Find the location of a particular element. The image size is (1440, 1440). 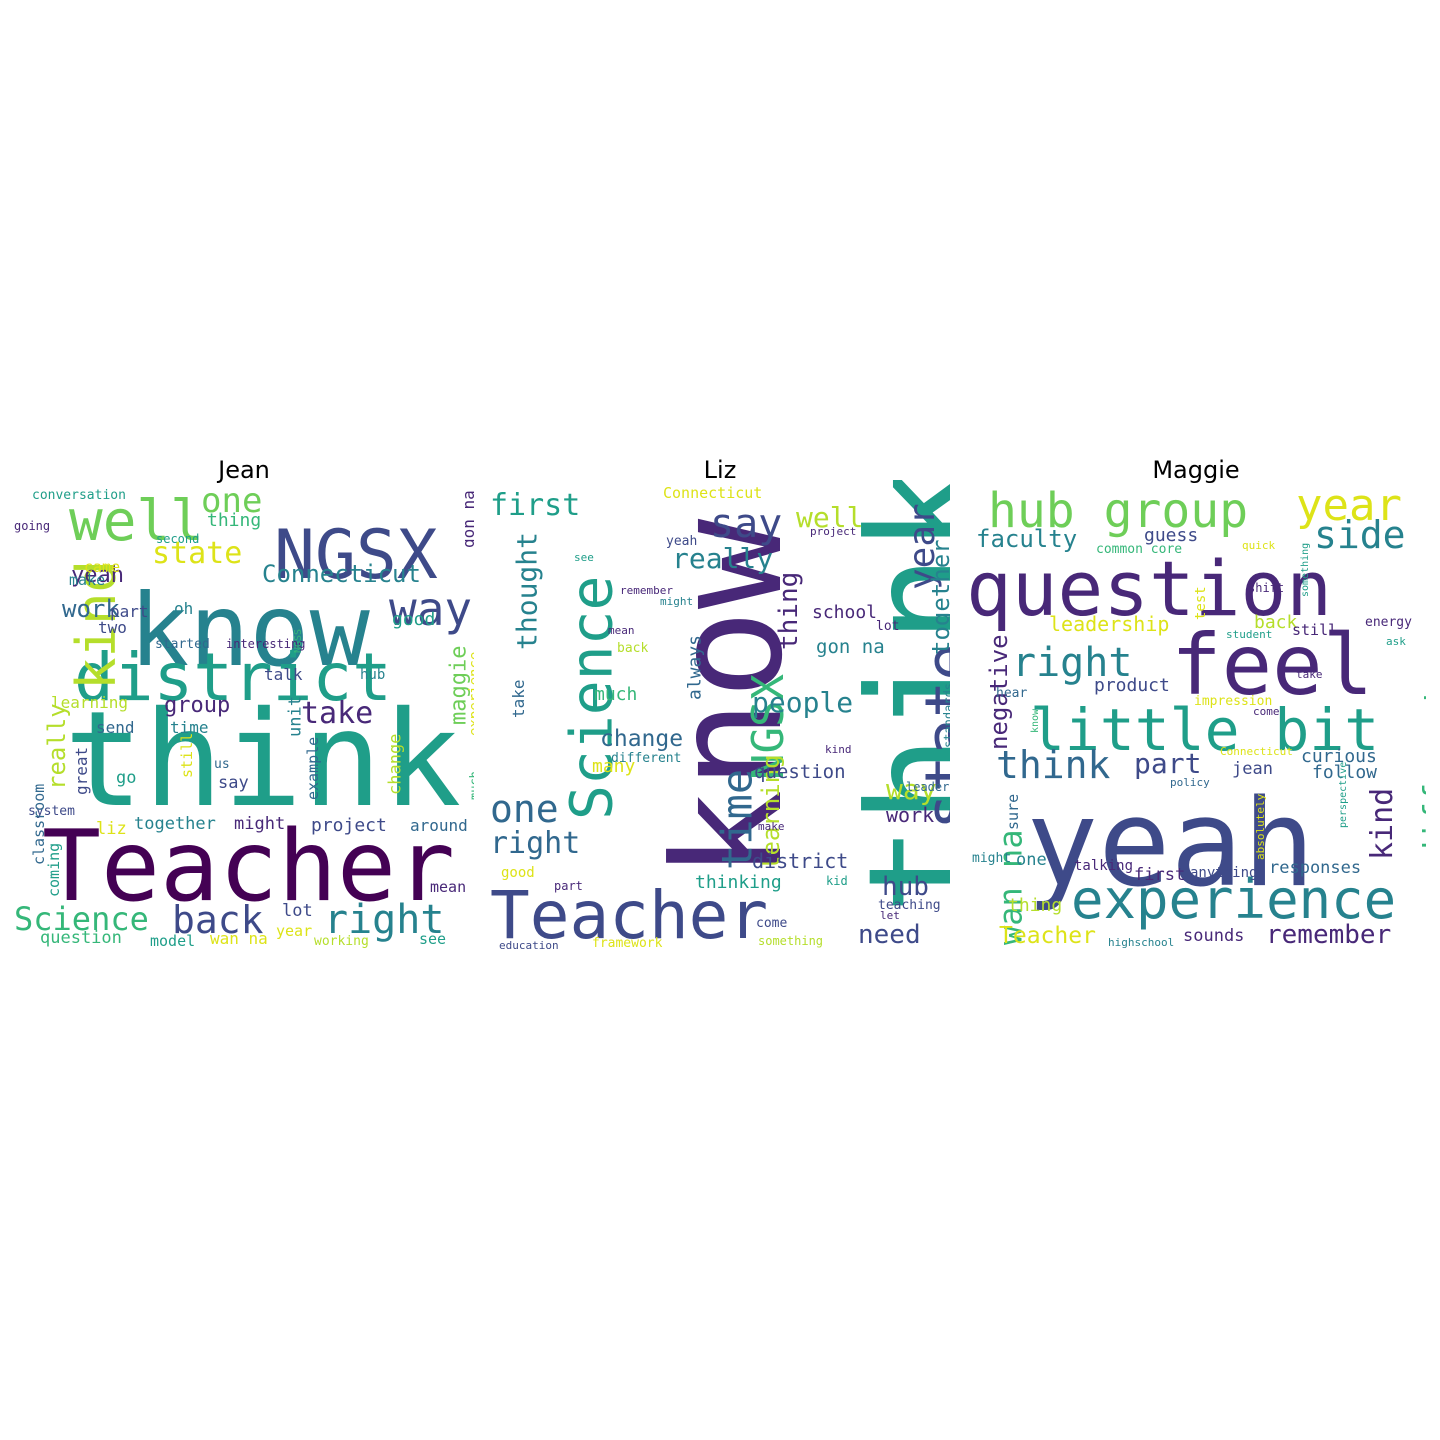

word-liz-say: say is located at coordinates (746, 524).